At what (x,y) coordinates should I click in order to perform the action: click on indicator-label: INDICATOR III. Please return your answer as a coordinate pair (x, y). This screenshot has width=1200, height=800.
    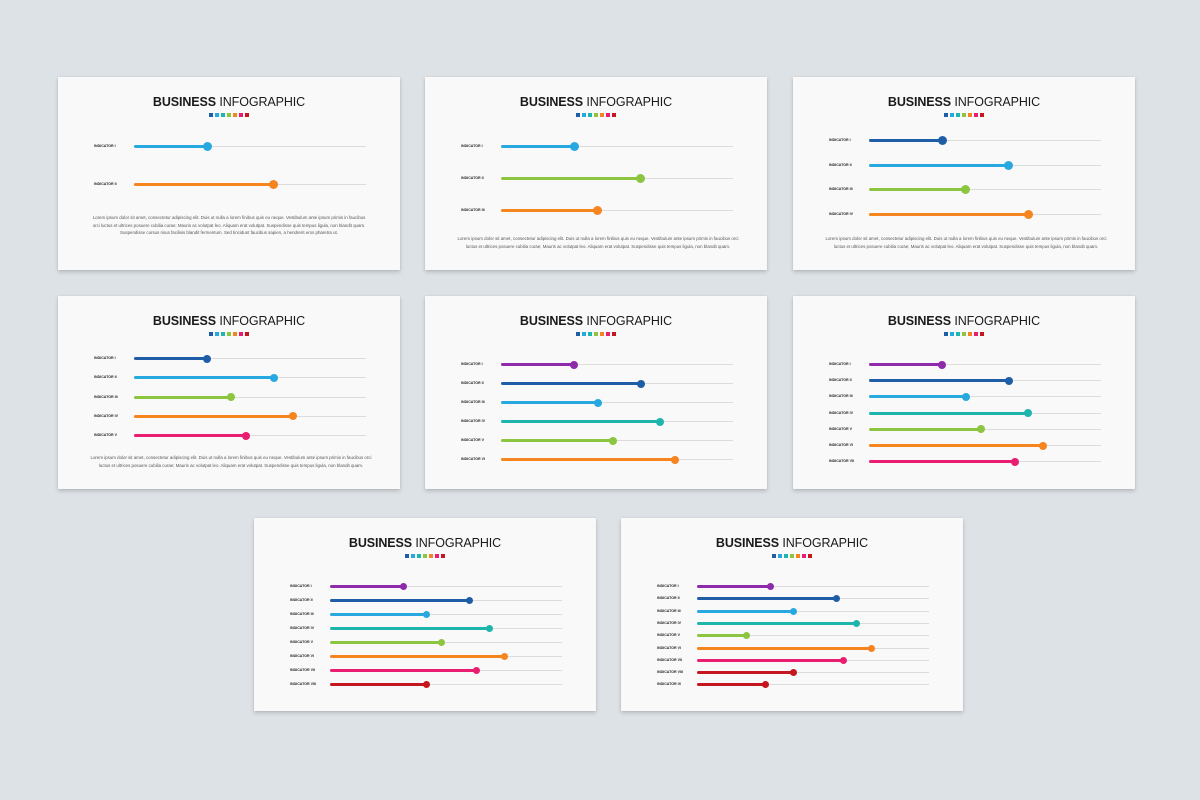
    Looking at the image, I should click on (473, 402).